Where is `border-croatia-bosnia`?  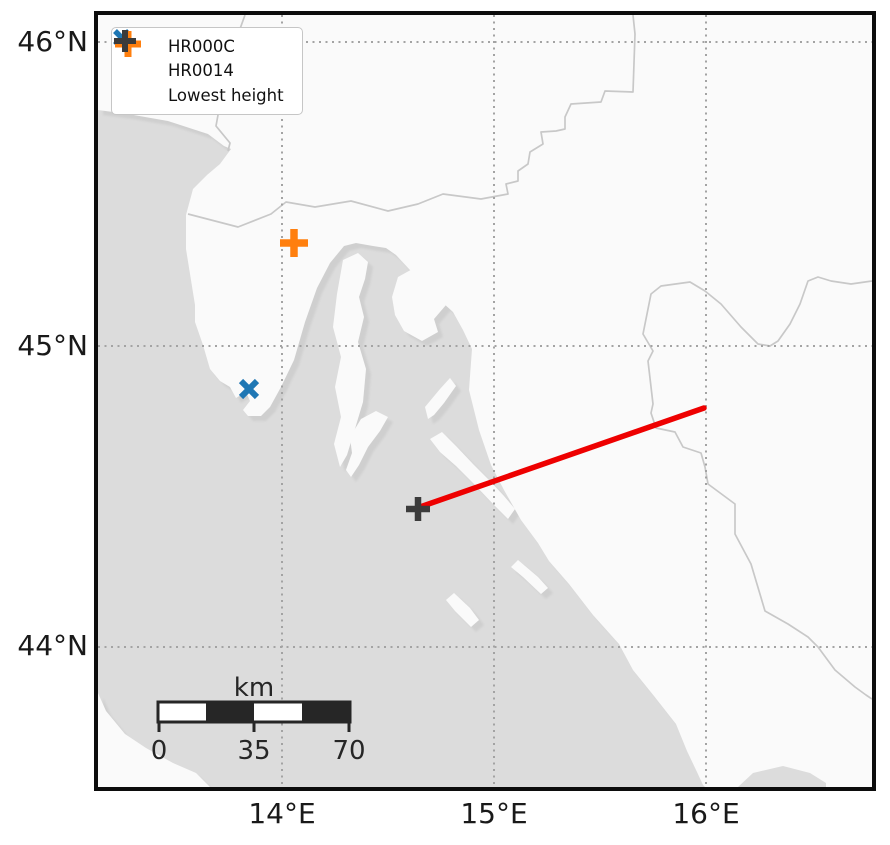
border-croatia-bosnia is located at coordinates (757, 488).